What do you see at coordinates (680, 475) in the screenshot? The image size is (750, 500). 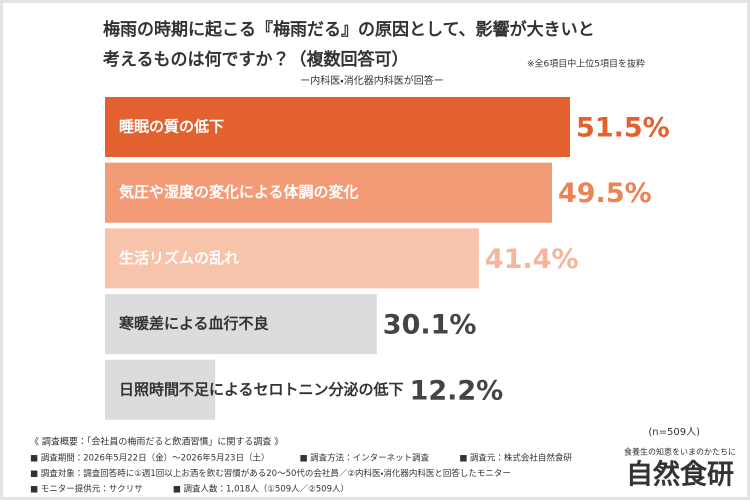 I see `logo-name: 自然食研` at bounding box center [680, 475].